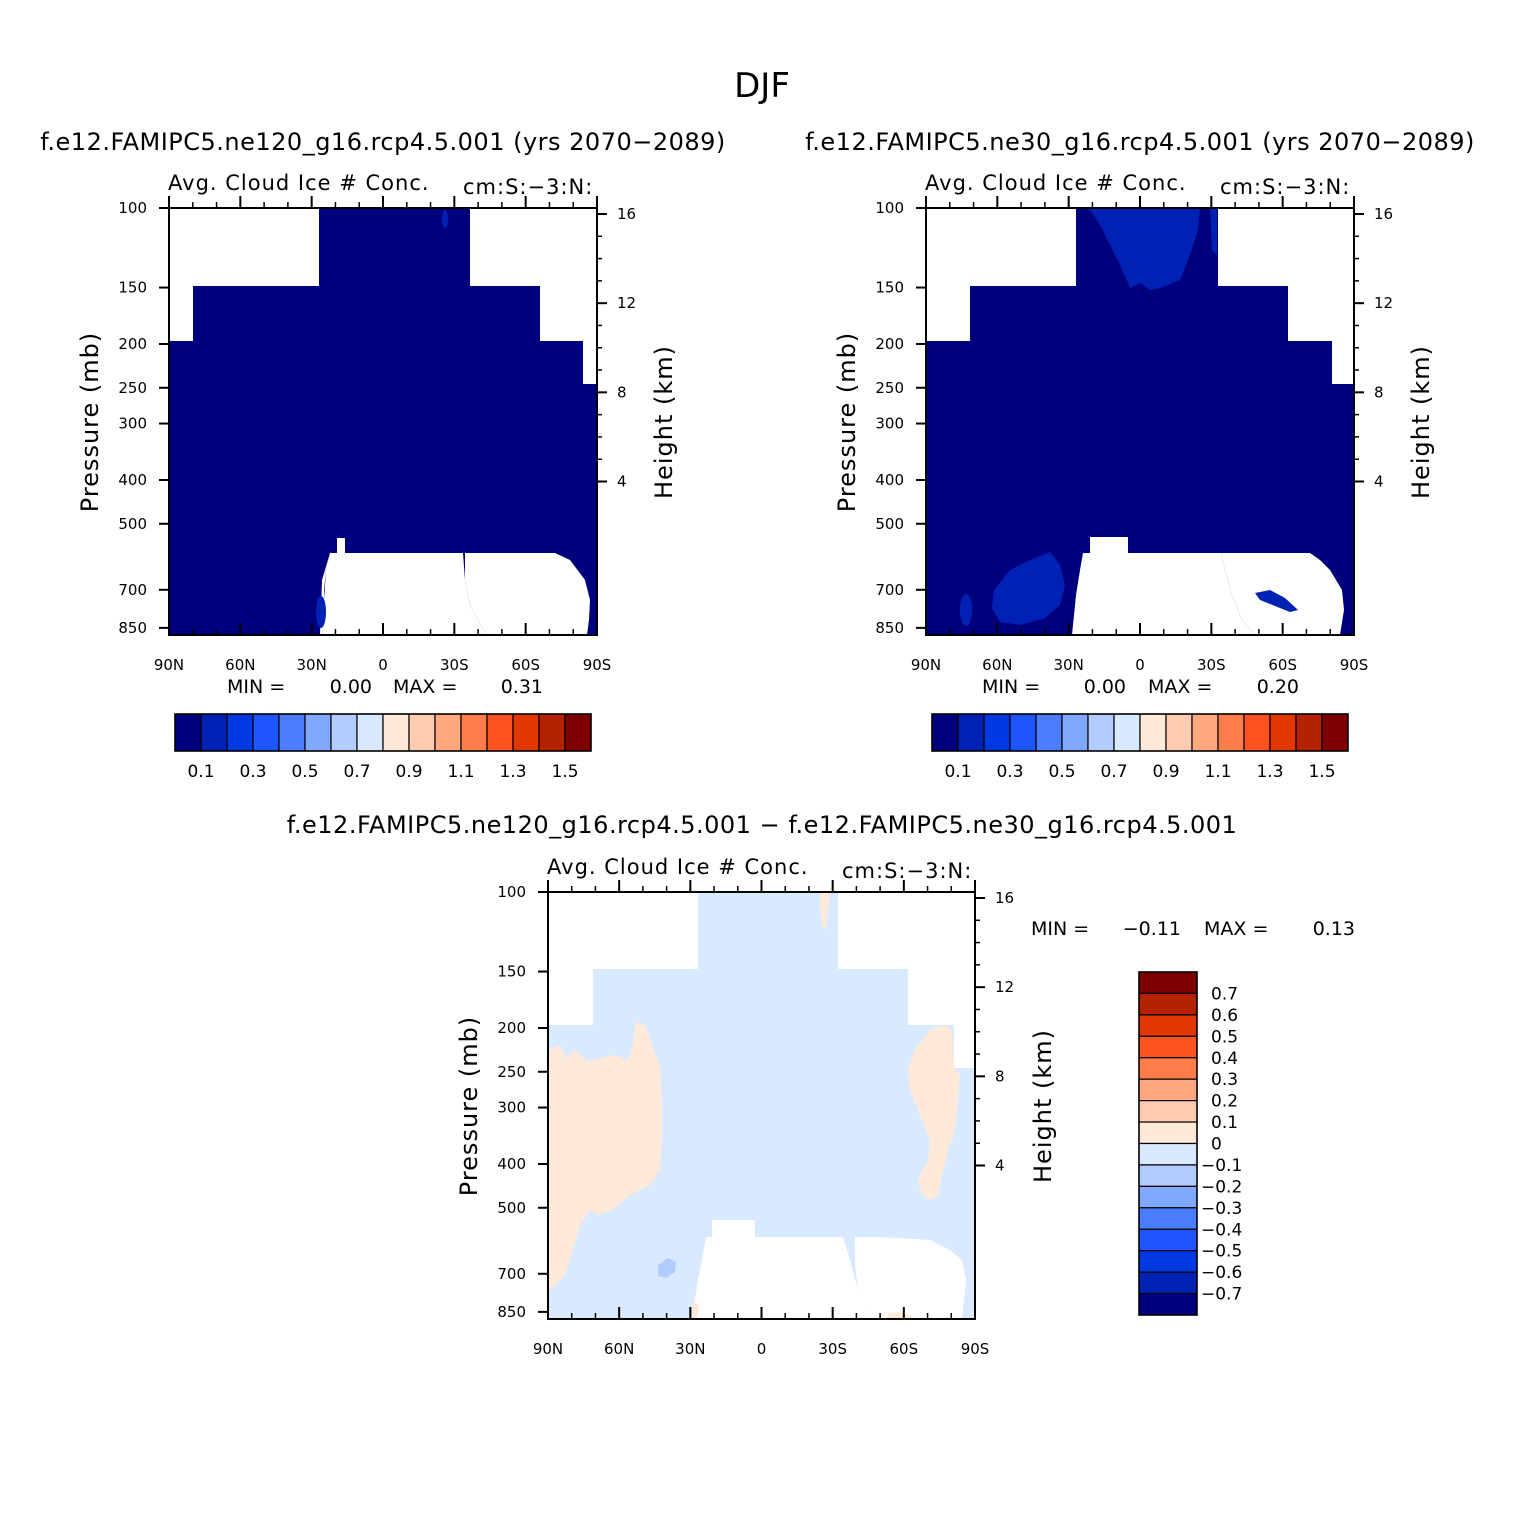 The height and width of the screenshot is (1524, 1524). I want to click on colorbar-label: 0.7, so click(1113, 772).